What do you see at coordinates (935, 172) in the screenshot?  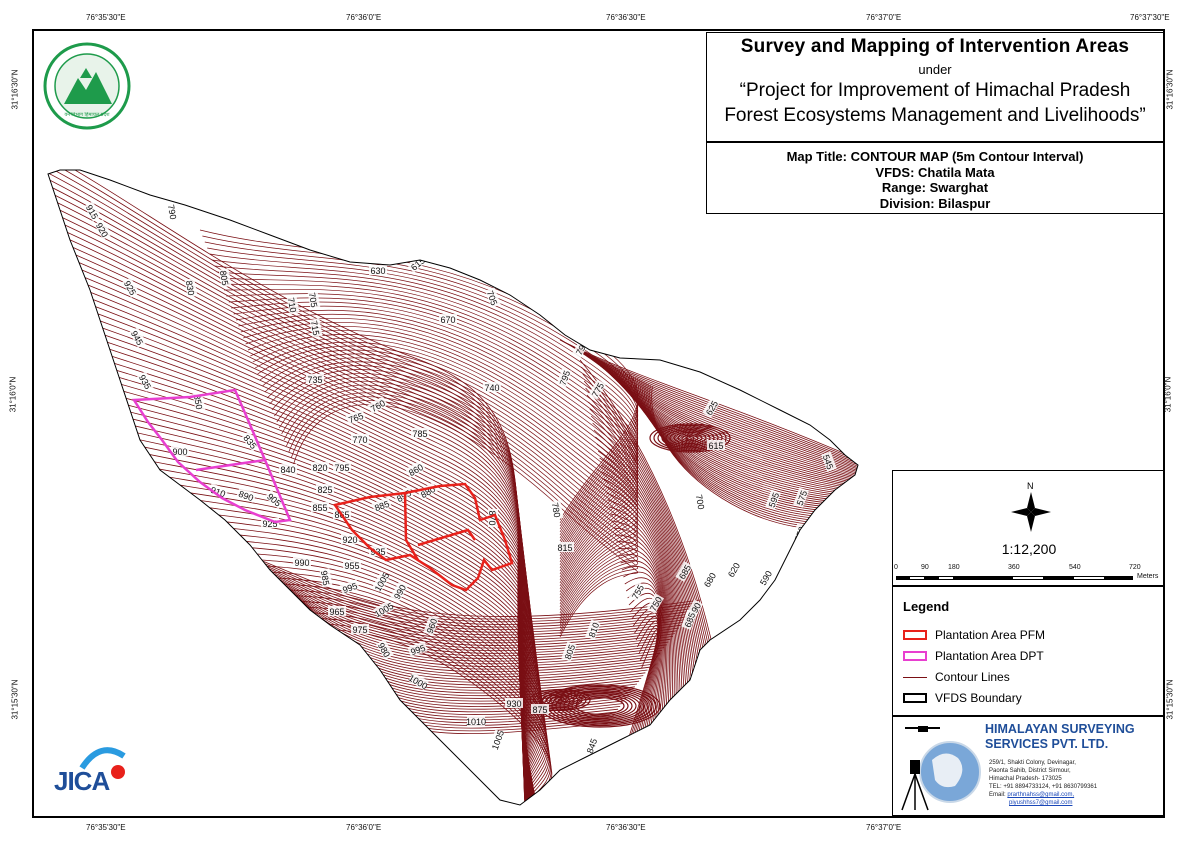 I see `vfds-text: VFDS: Chatila Mata` at bounding box center [935, 172].